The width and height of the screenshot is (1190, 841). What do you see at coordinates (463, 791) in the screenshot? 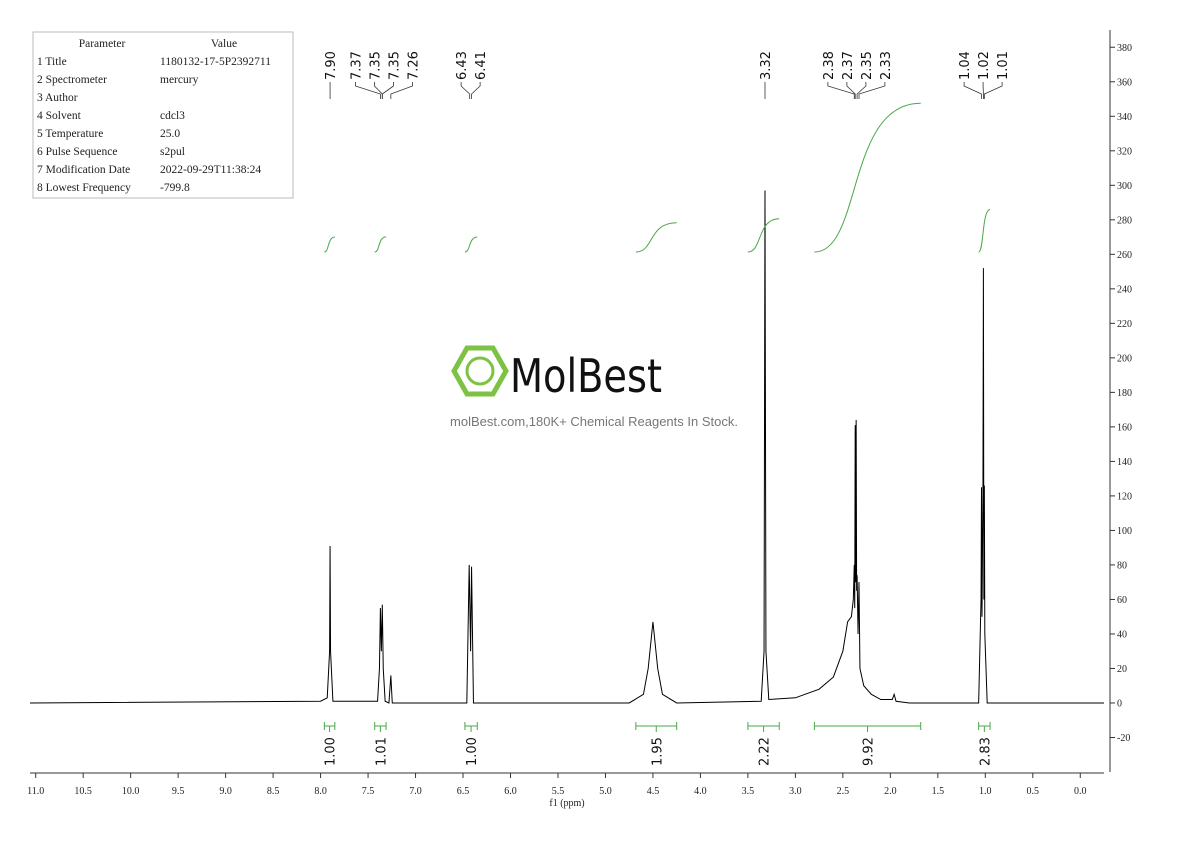
I see `x-tick-label: 6.5` at bounding box center [463, 791].